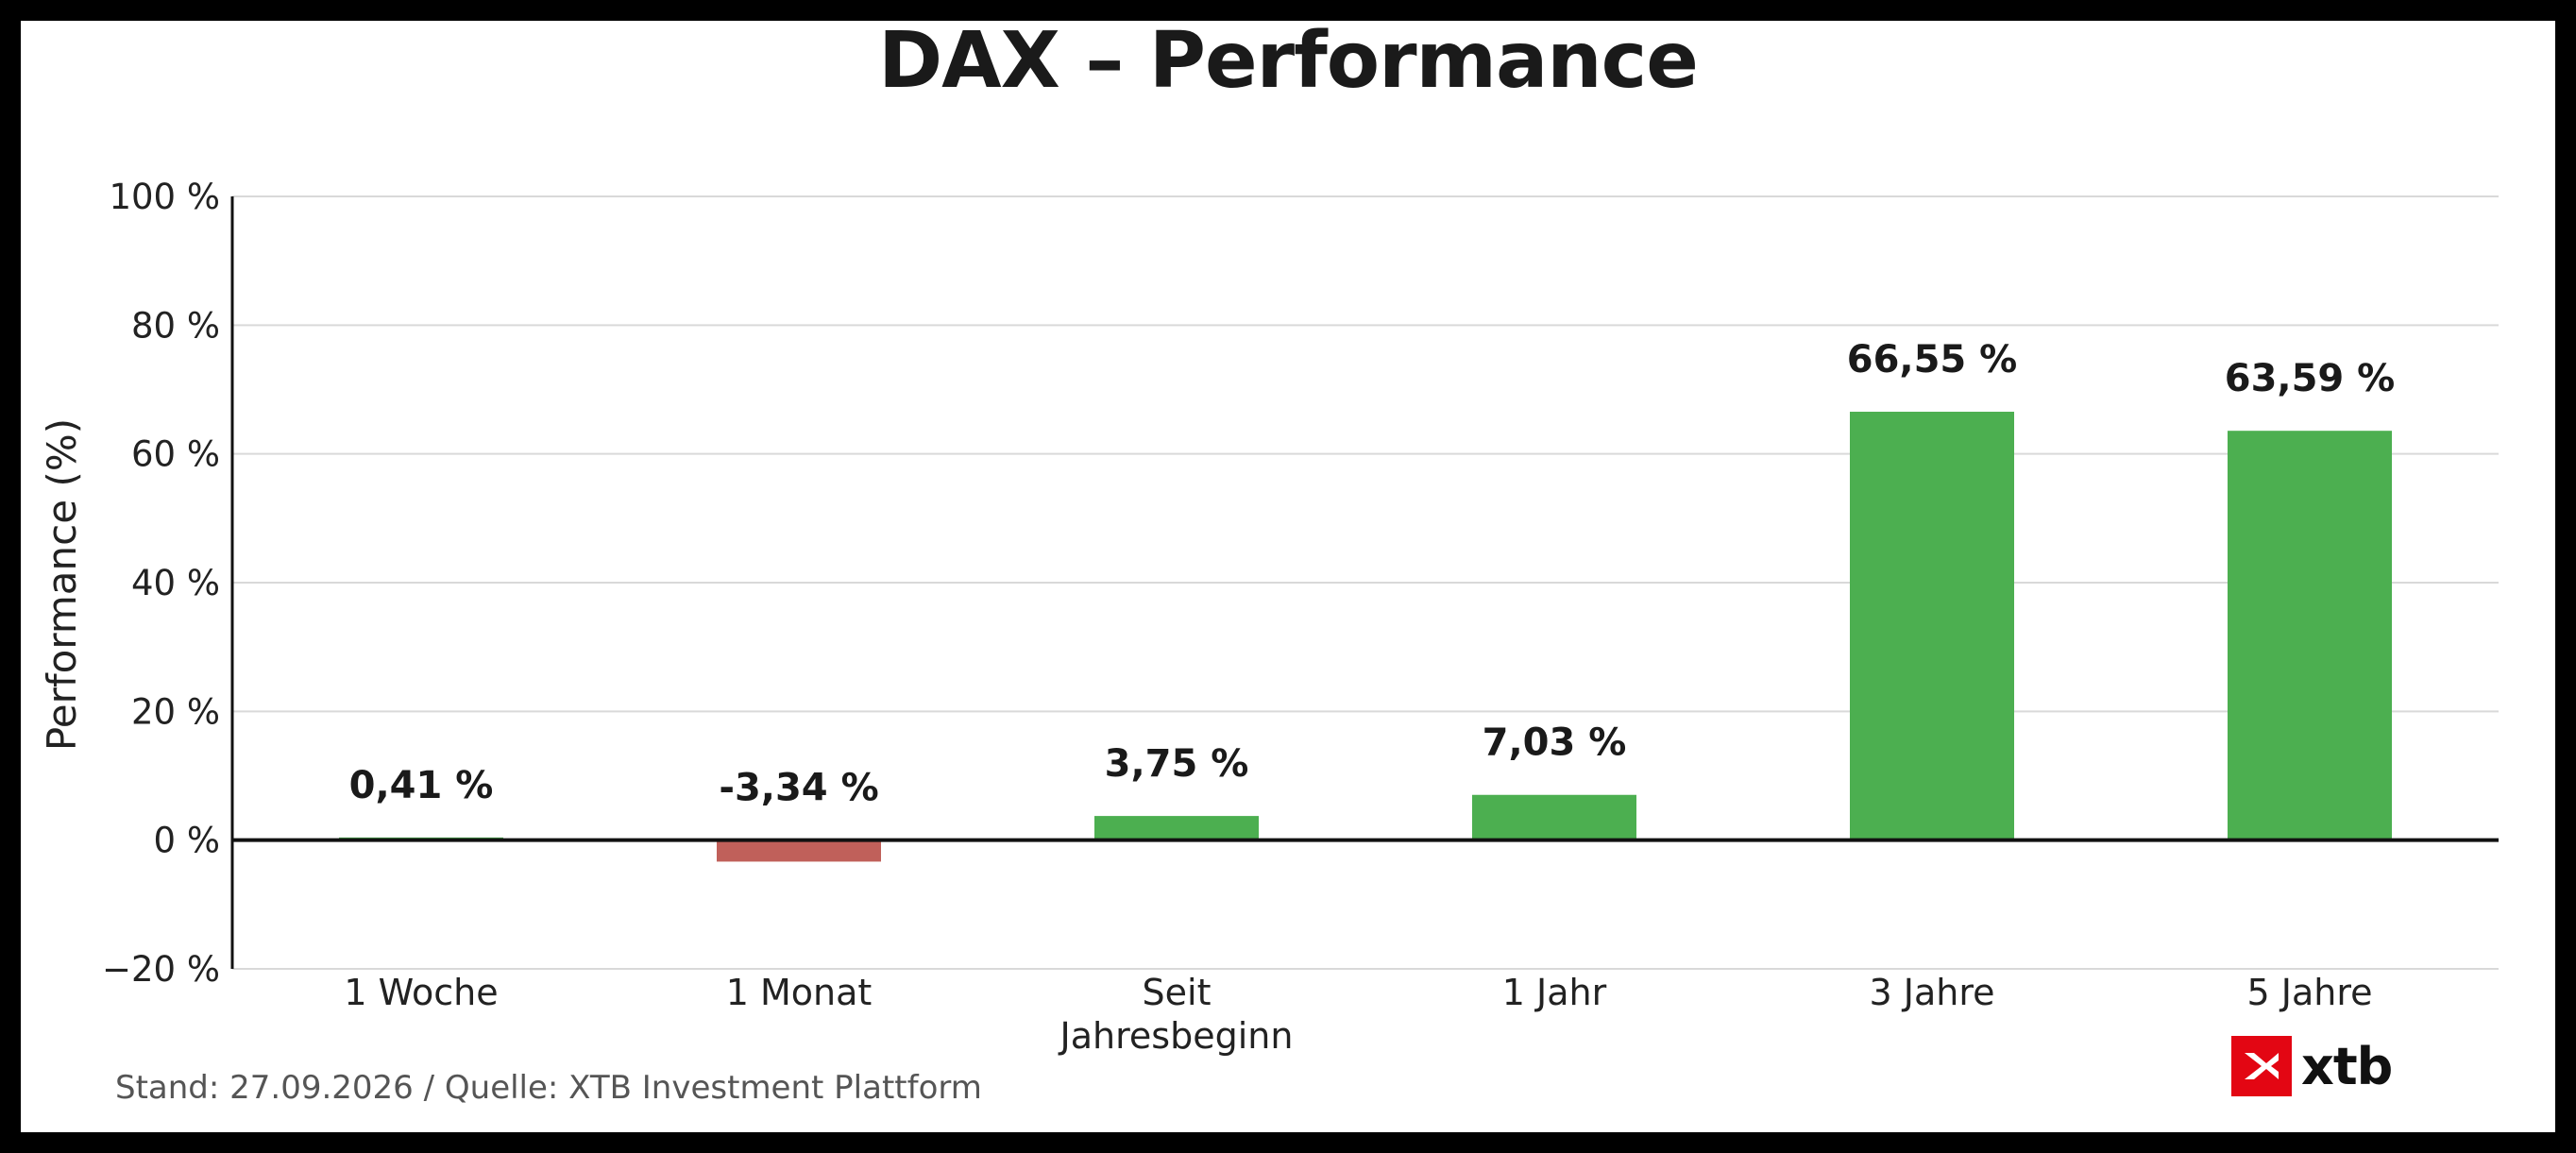 The width and height of the screenshot is (2576, 1153). What do you see at coordinates (798, 788) in the screenshot?
I see `data-label: -3,34 %` at bounding box center [798, 788].